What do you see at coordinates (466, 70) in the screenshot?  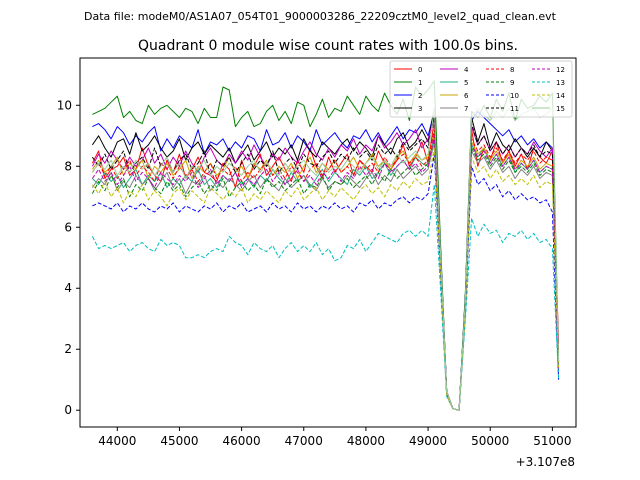 I see `legend-label-4: 4` at bounding box center [466, 70].